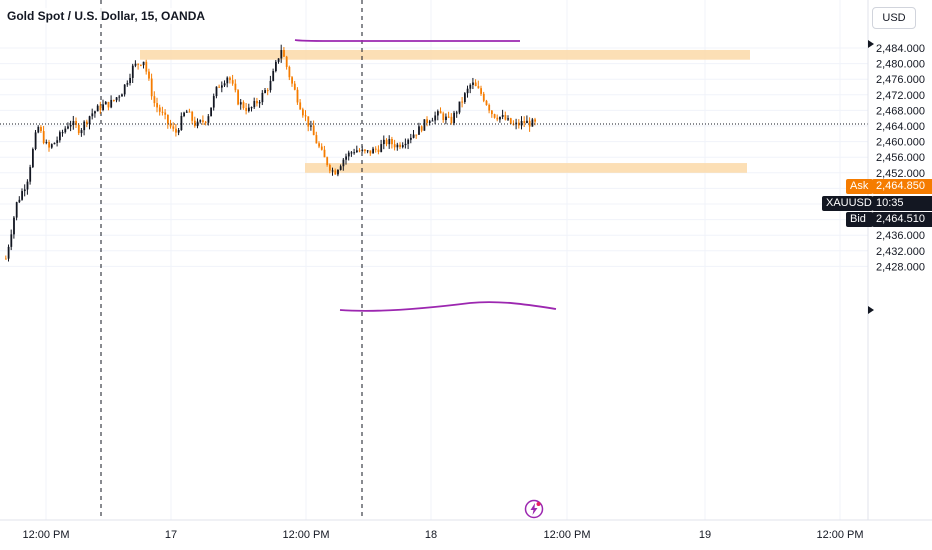  Describe the element at coordinates (871, 310) in the screenshot. I see `scroll-arrow-bottom-icon` at that location.